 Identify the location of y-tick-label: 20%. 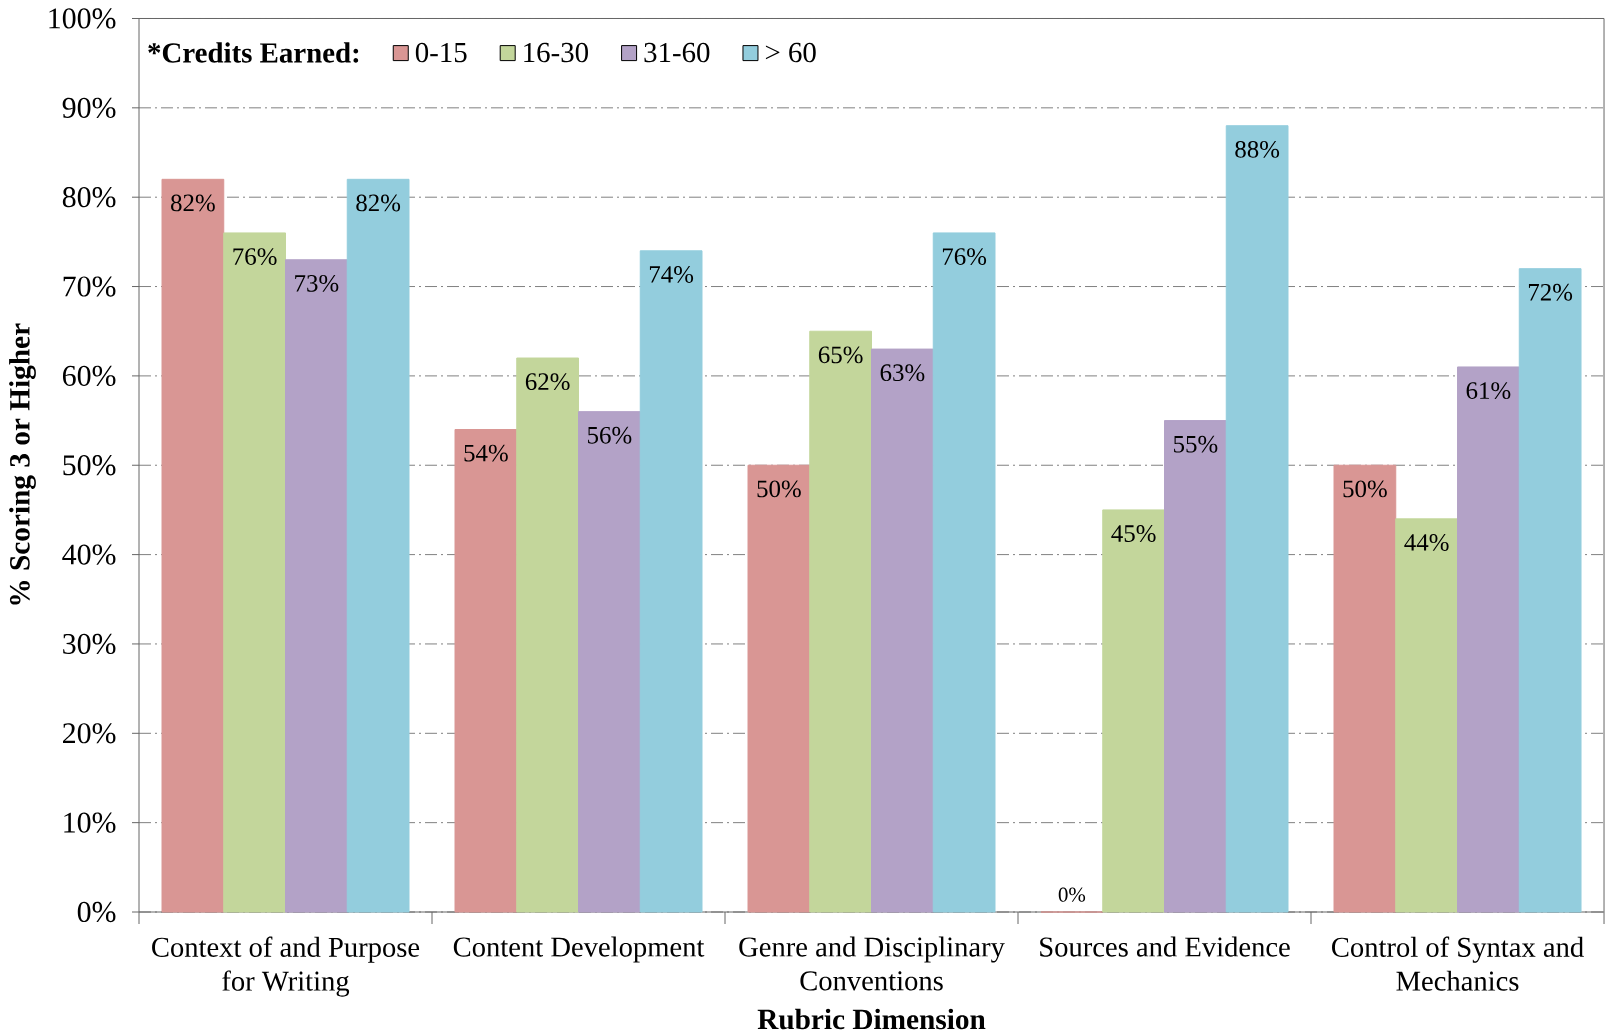
(89, 733).